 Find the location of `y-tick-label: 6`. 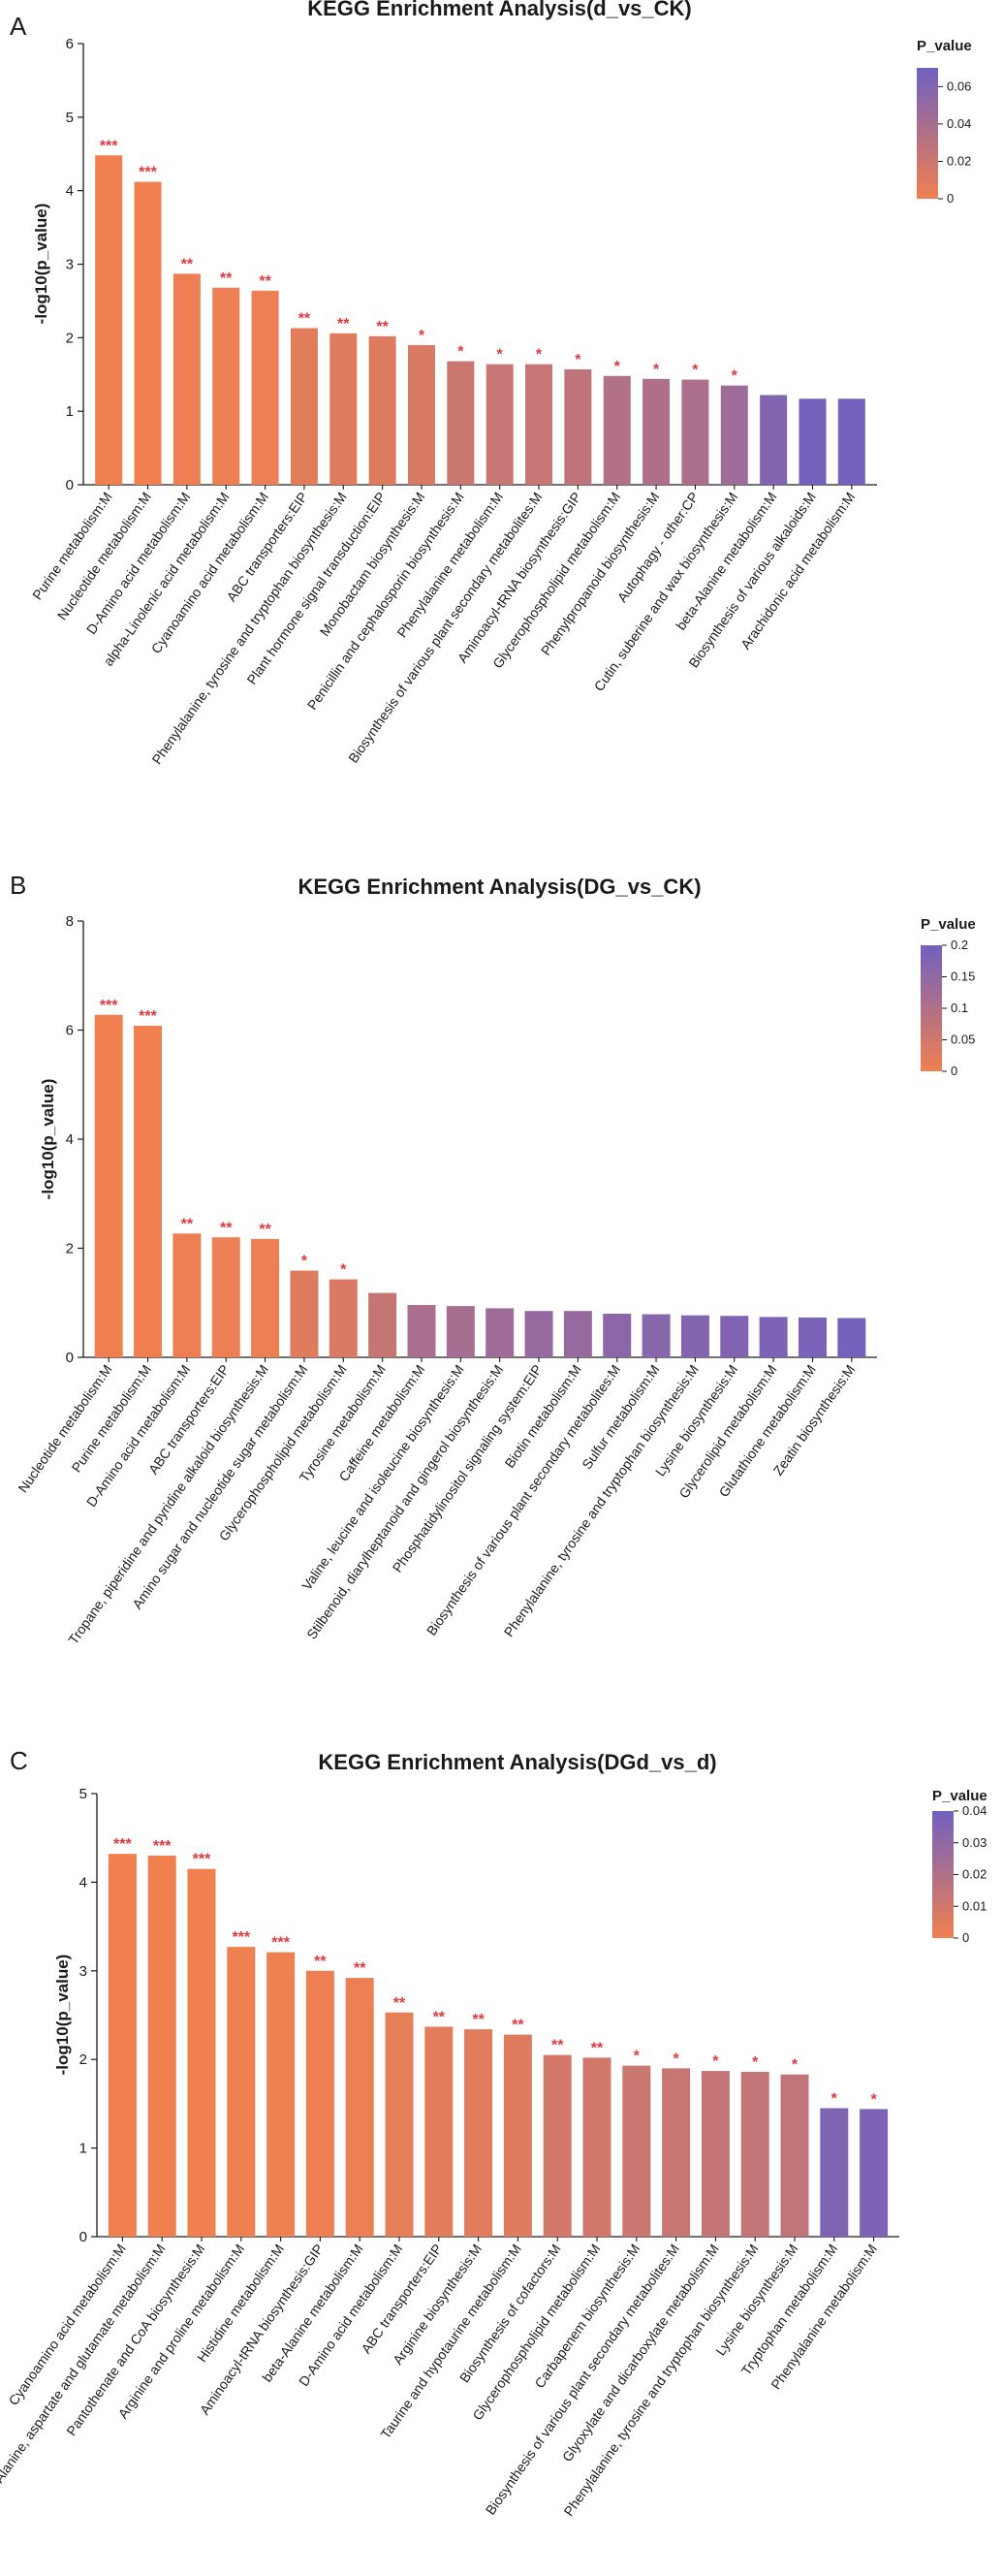

y-tick-label: 6 is located at coordinates (70, 44).